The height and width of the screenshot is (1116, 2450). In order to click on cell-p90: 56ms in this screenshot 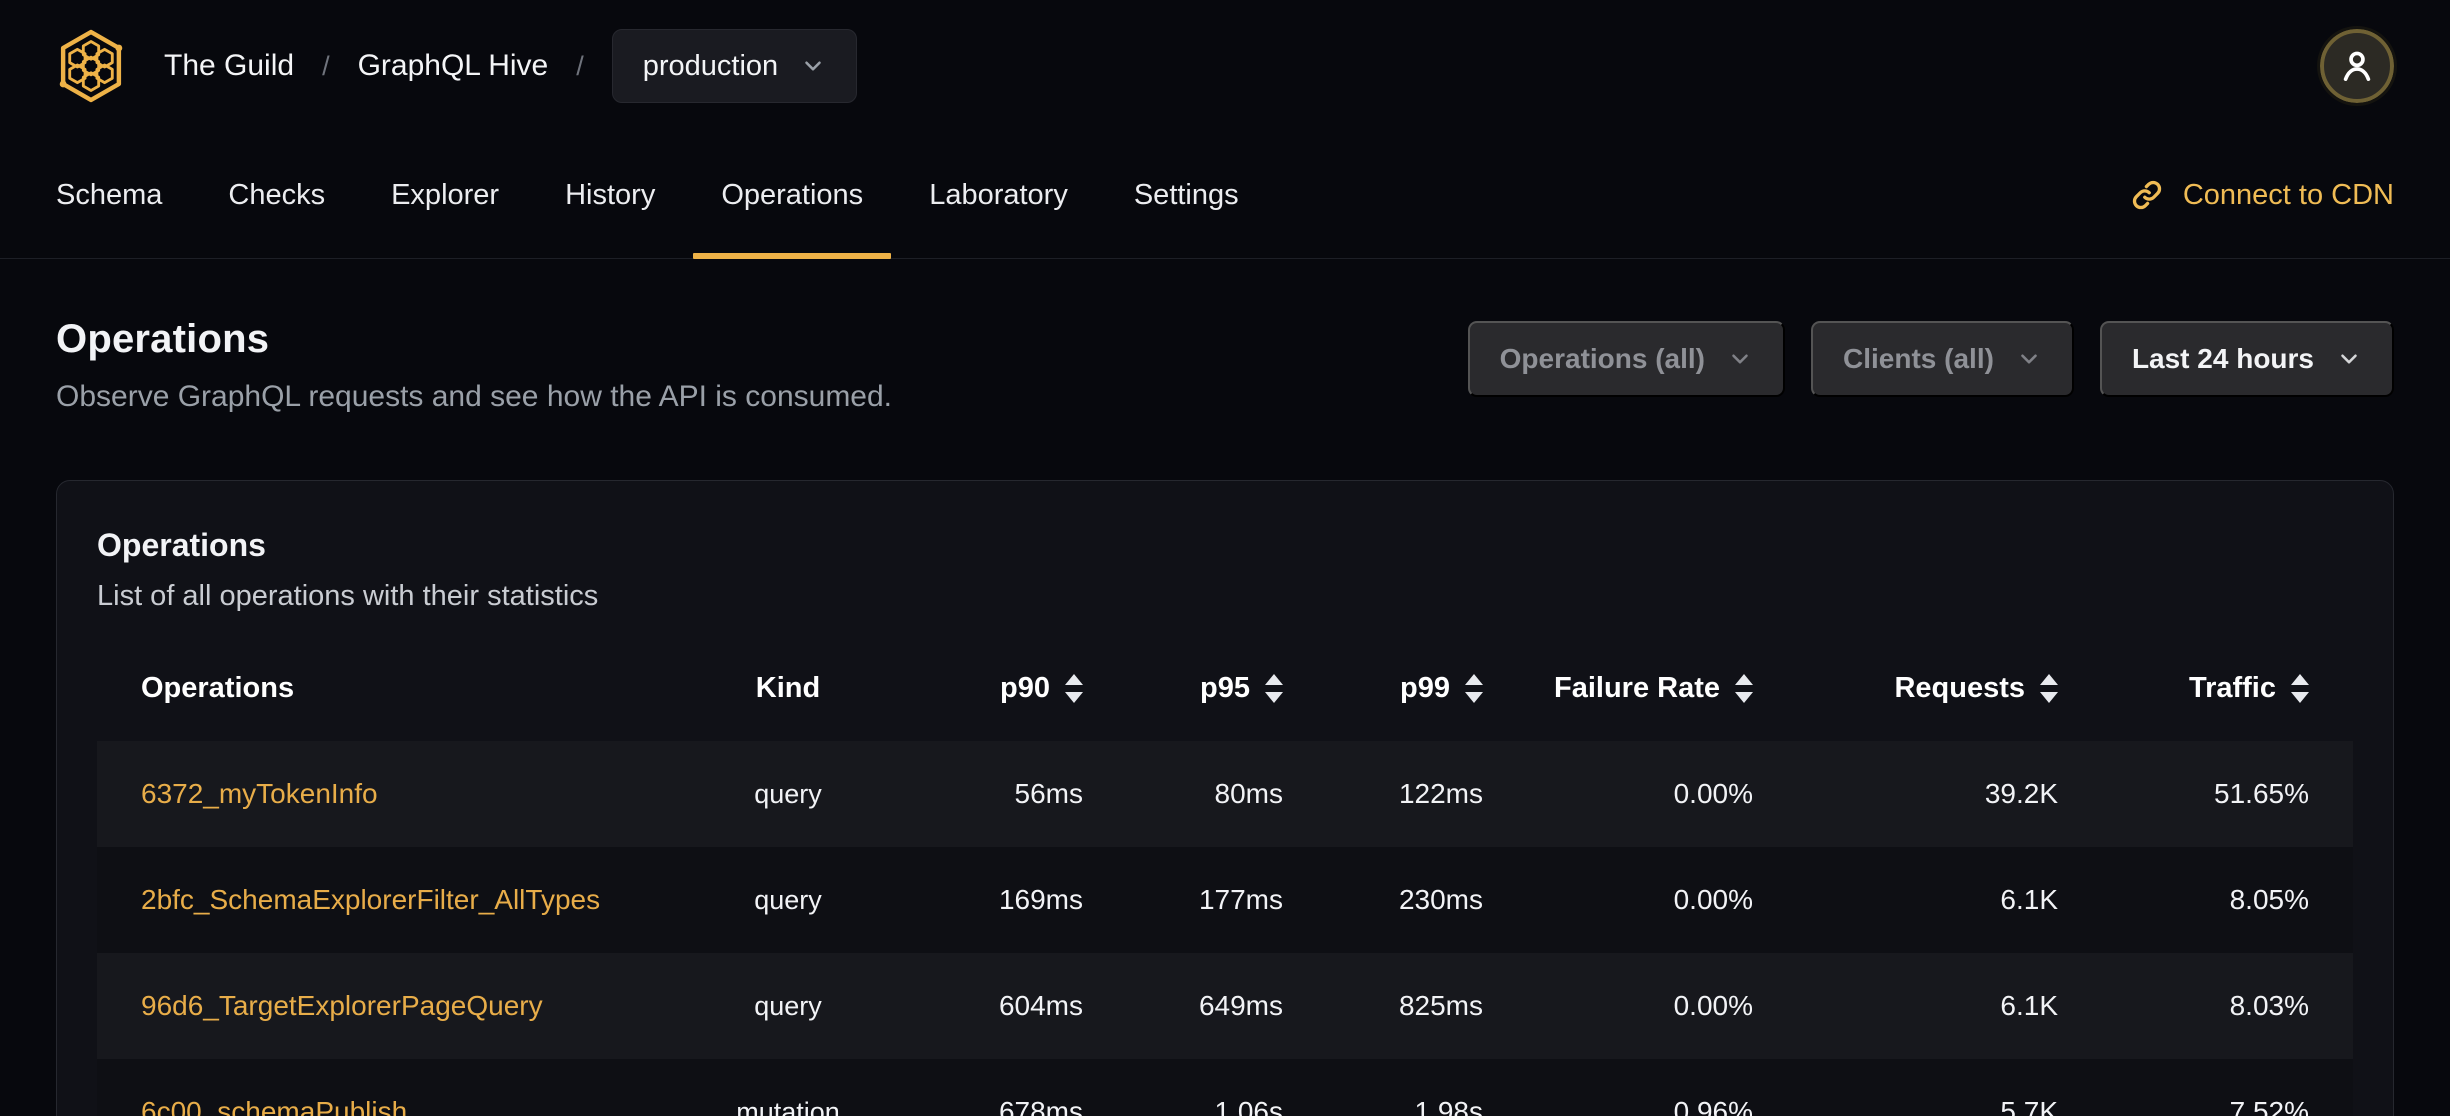, I will do `click(1048, 793)`.